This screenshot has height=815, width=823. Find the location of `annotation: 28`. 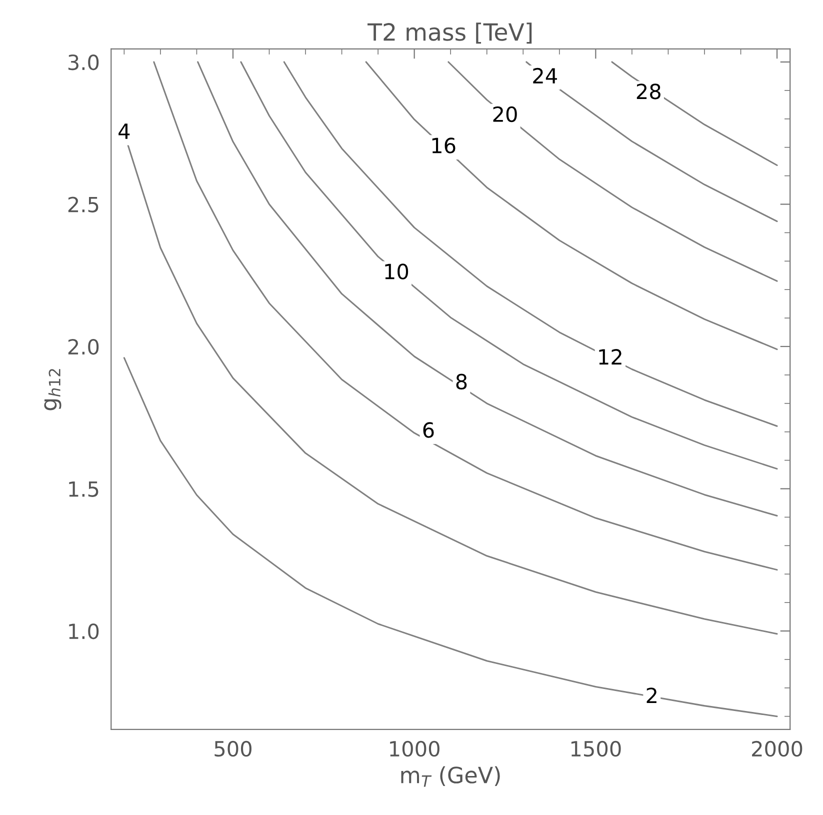

annotation: 28 is located at coordinates (648, 92).